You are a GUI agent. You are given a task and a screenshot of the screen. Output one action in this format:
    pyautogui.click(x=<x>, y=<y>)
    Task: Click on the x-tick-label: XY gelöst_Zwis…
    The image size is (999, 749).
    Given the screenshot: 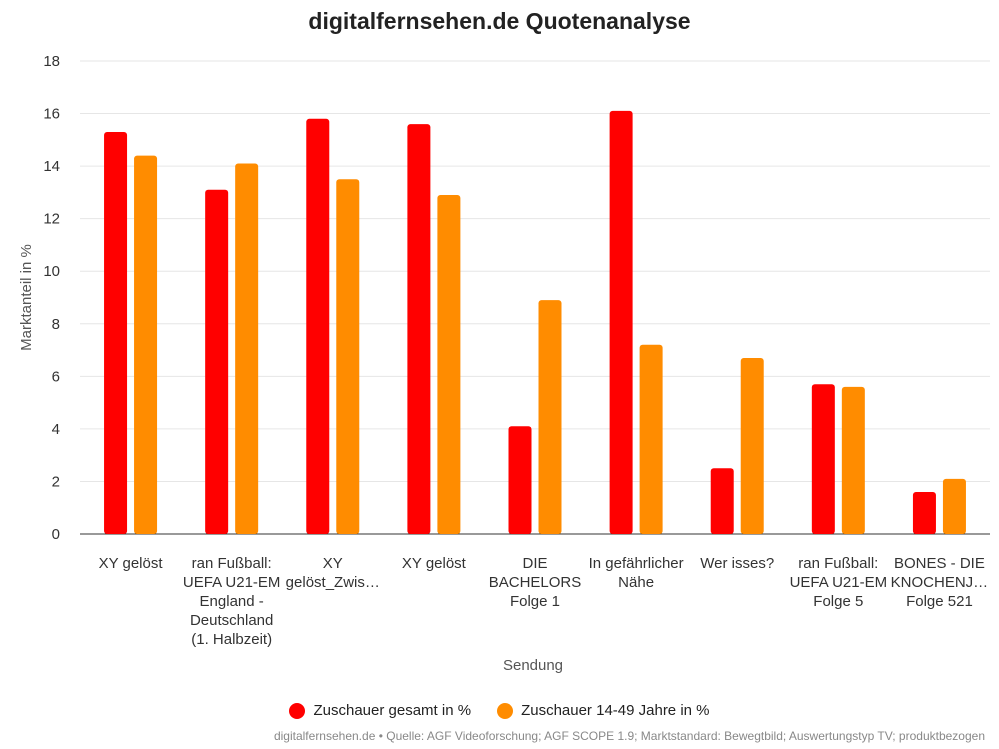 What is the action you would take?
    pyautogui.click(x=333, y=573)
    